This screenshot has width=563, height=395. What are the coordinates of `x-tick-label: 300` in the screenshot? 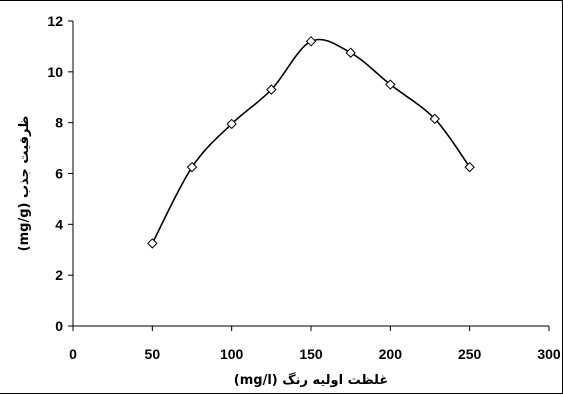 It's located at (549, 354).